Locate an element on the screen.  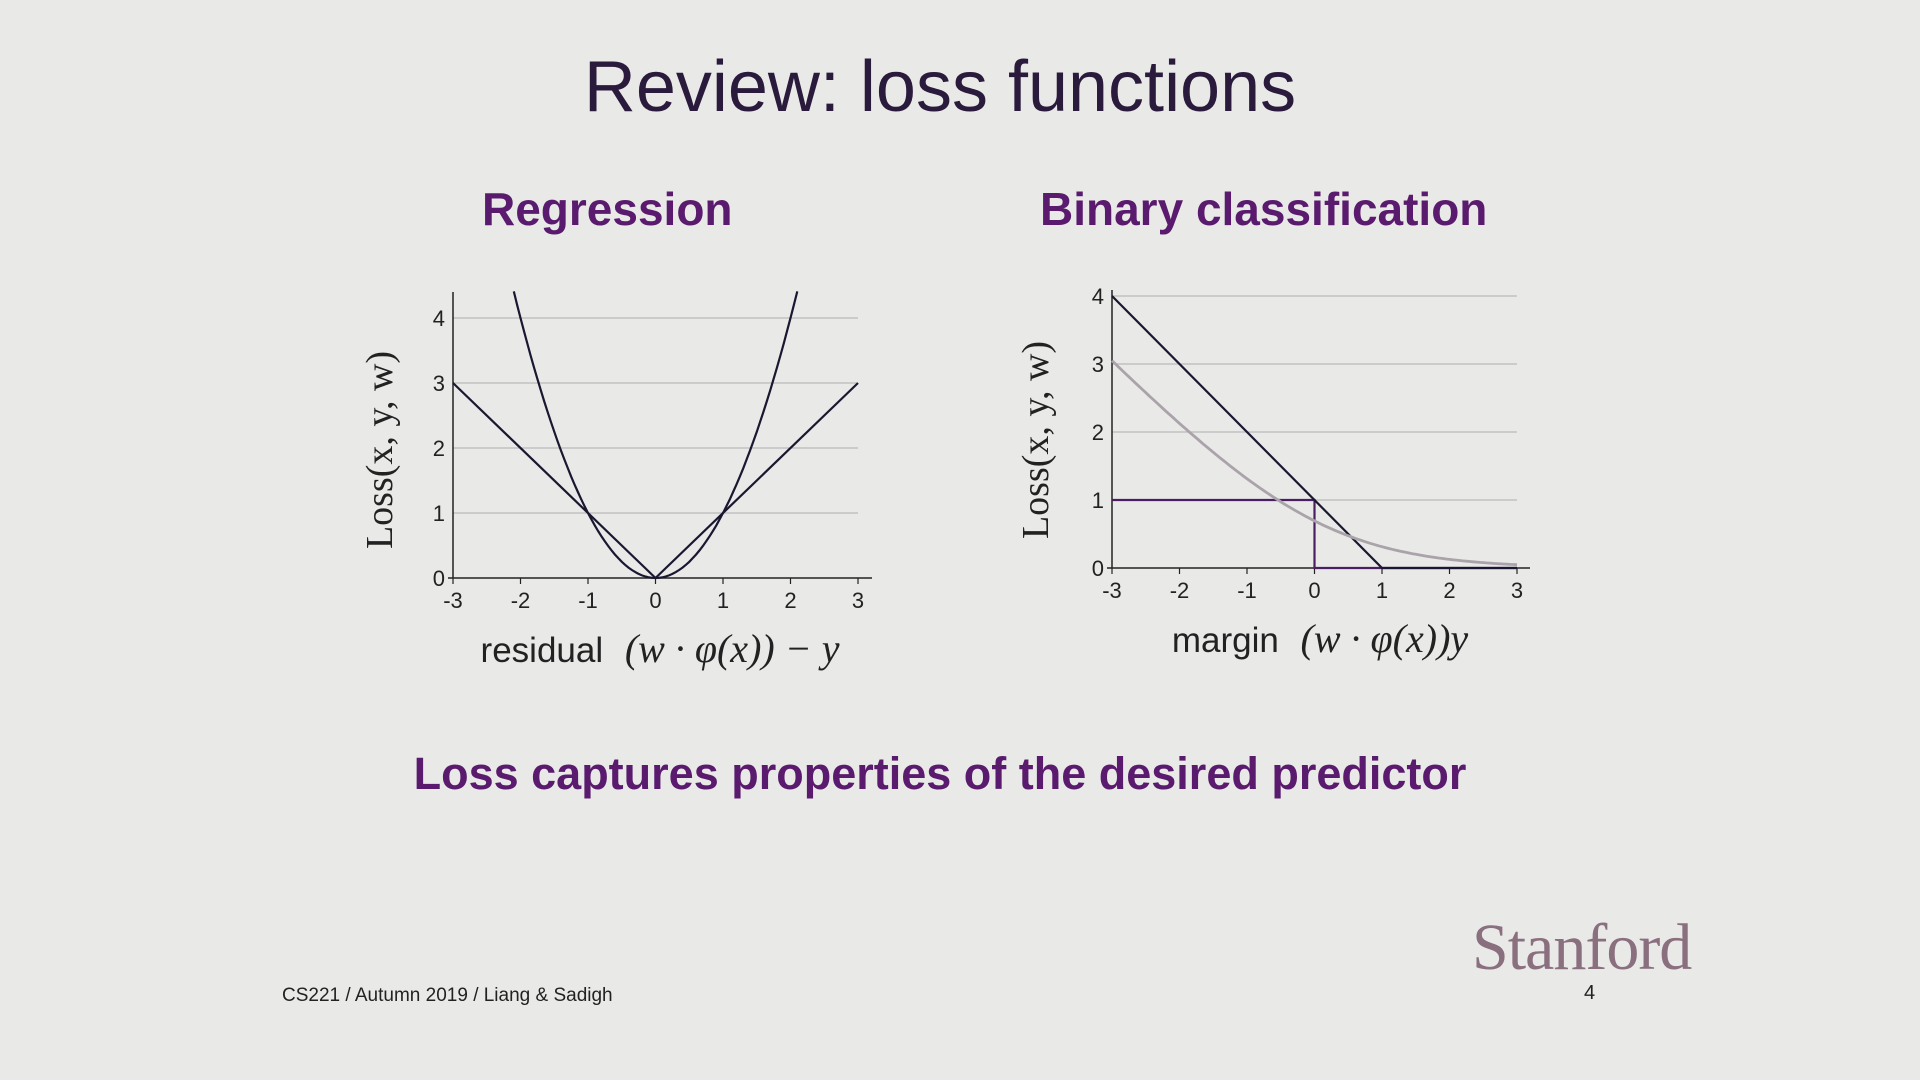
reg-y-tick-label: 4 is located at coordinates (439, 318).